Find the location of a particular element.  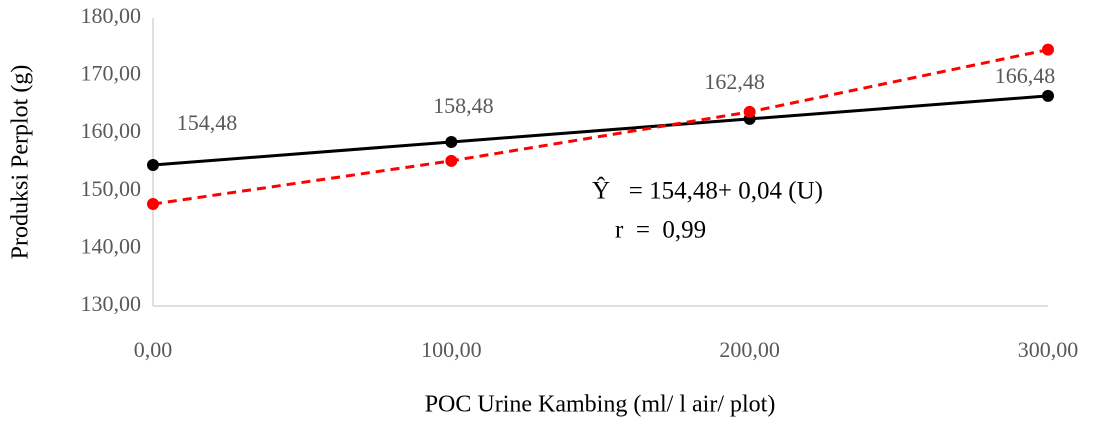

y-tick-label: 130,00 is located at coordinates (111, 303).